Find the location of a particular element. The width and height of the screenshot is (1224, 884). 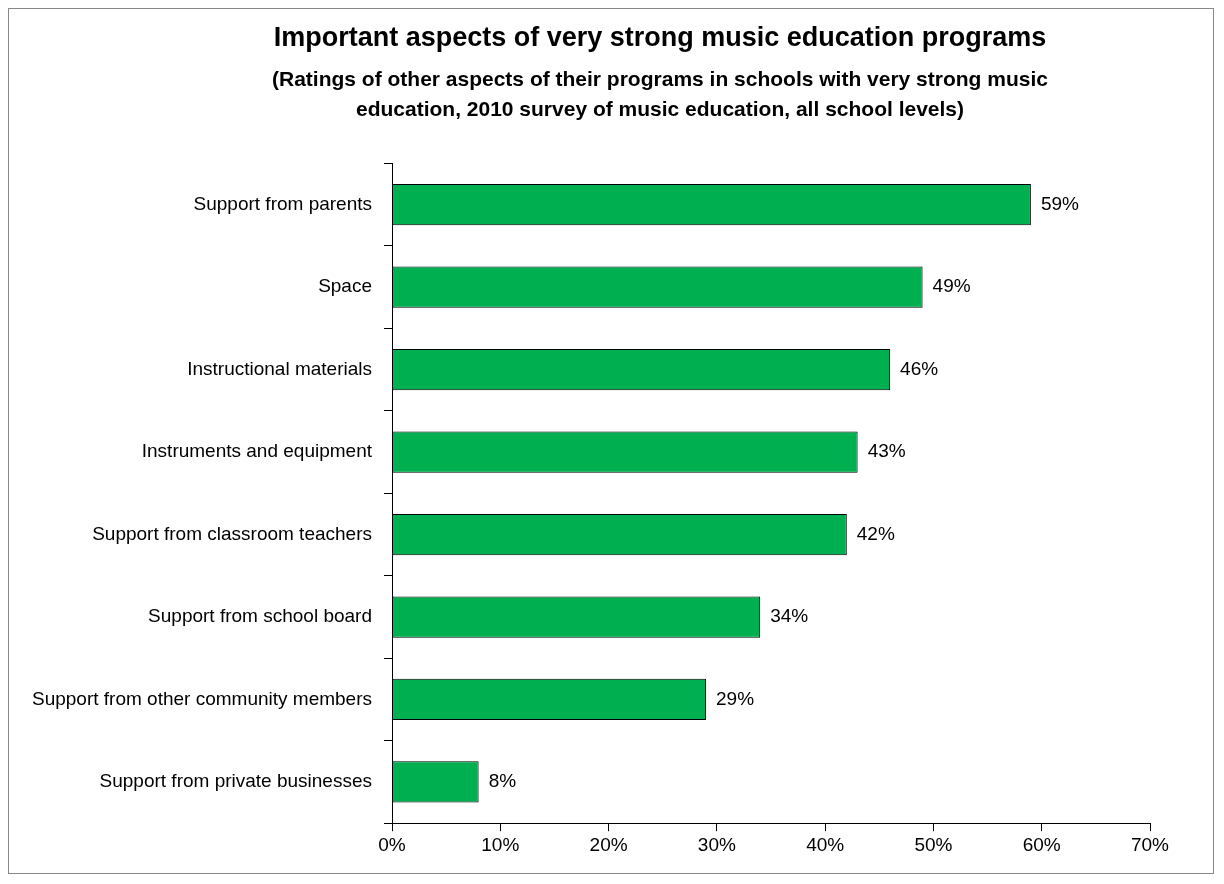

data-label: 29% is located at coordinates (735, 698).